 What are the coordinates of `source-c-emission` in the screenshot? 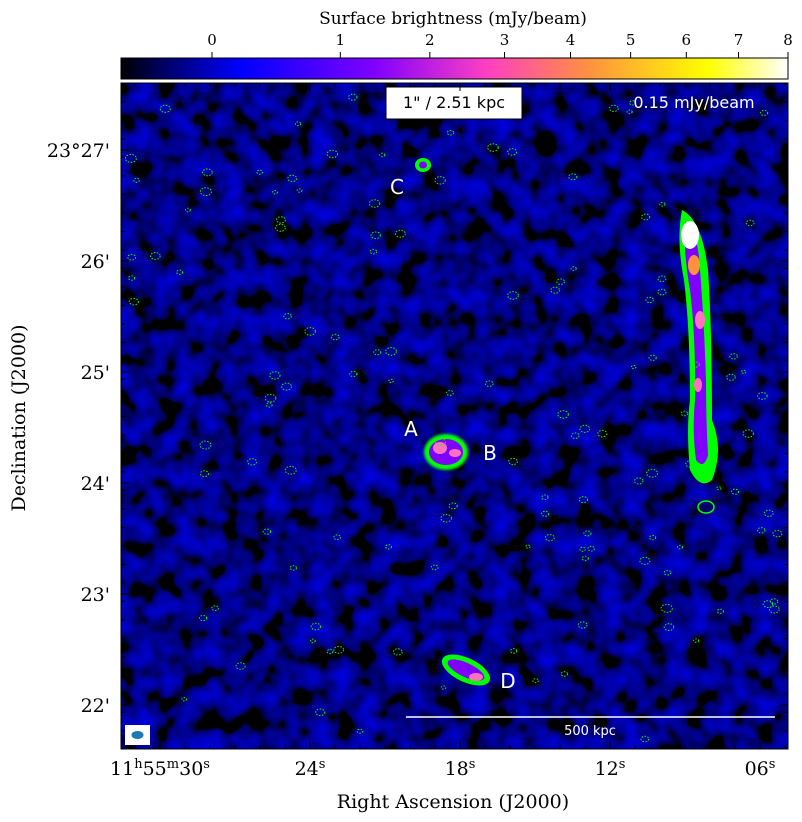 It's located at (423, 165).